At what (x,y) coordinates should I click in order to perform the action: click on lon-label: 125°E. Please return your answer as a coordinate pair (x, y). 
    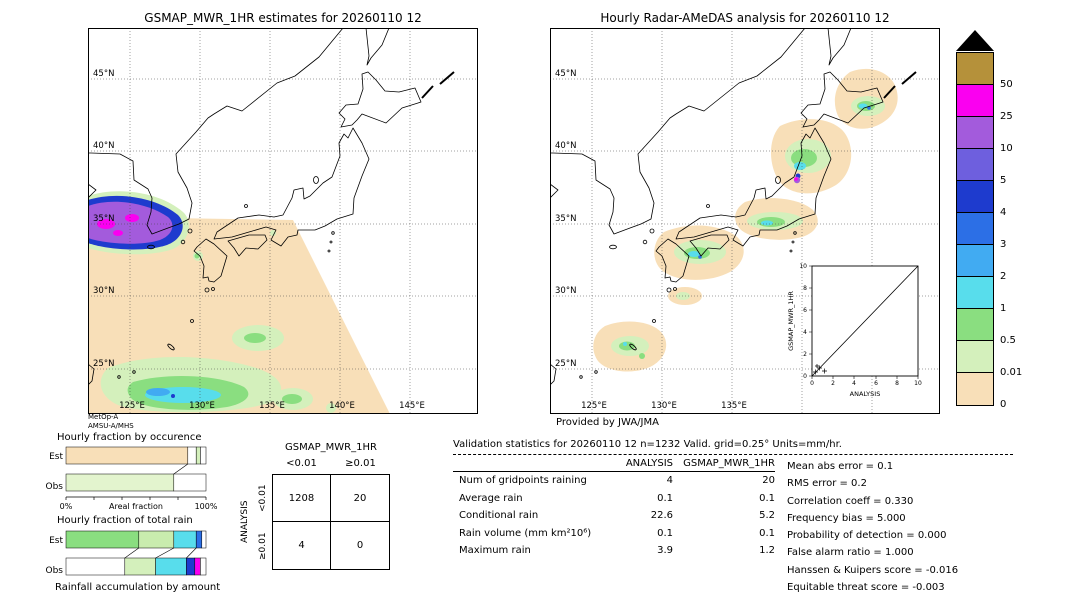
    Looking at the image, I should click on (132, 406).